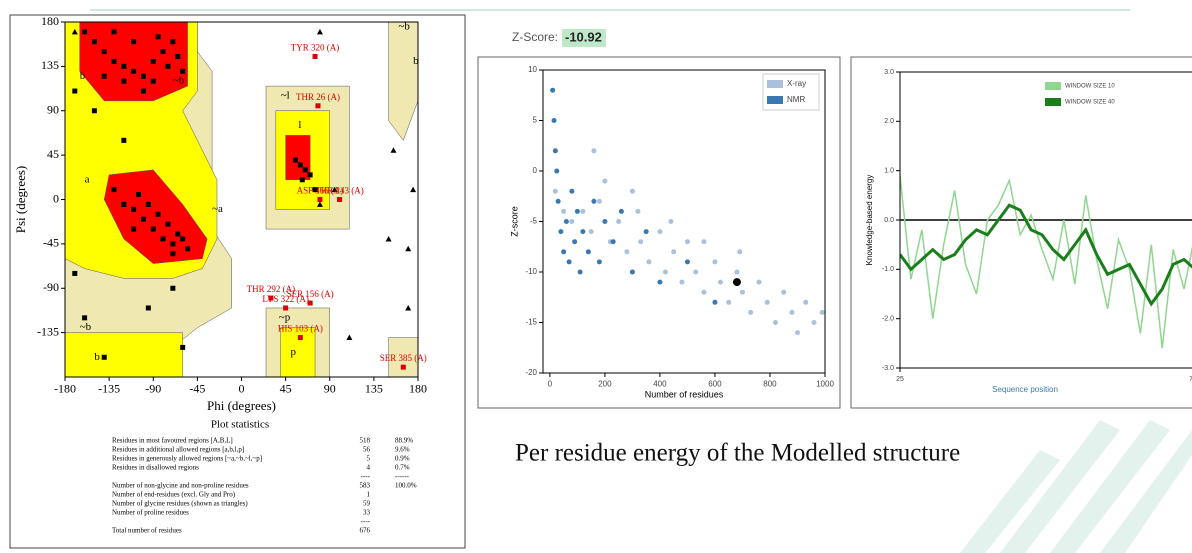  What do you see at coordinates (687, 211) in the screenshot?
I see `plot-area` at bounding box center [687, 211].